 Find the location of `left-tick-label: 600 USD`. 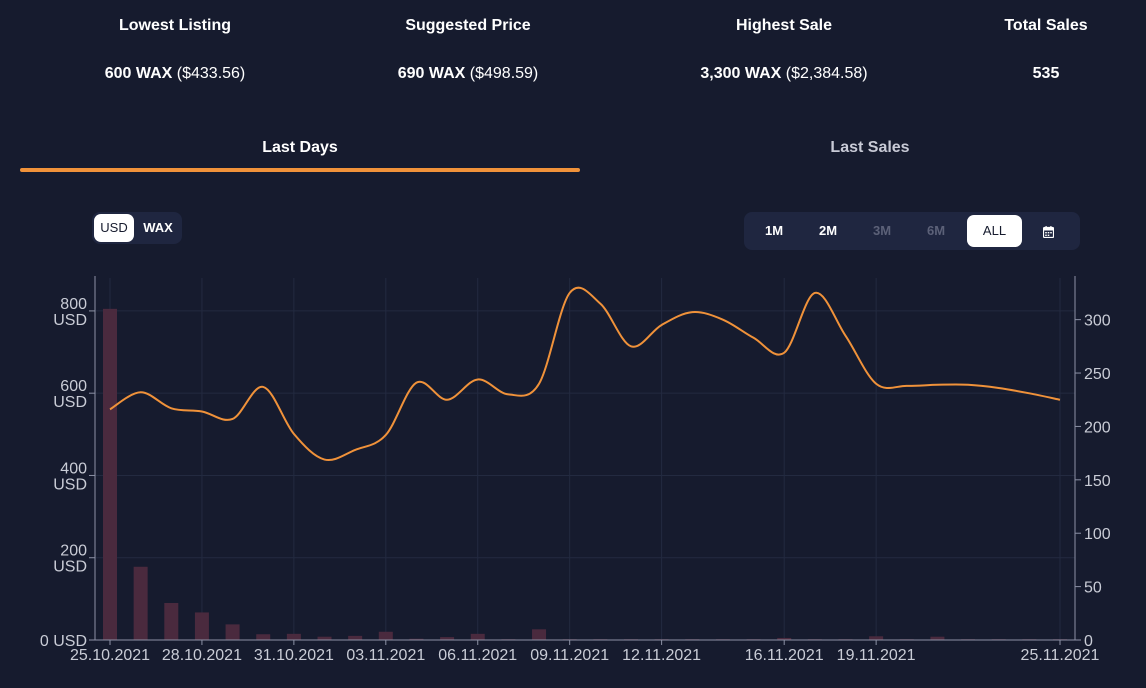

left-tick-label: 600 USD is located at coordinates (70, 394).